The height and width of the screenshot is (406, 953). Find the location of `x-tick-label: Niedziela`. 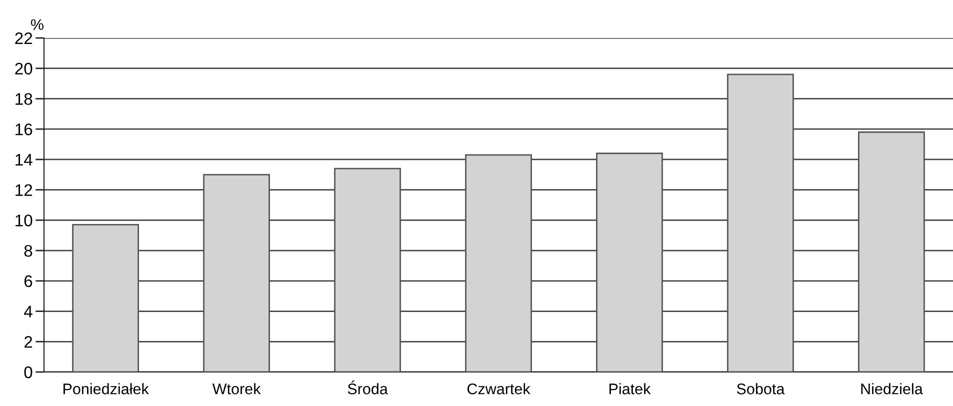

x-tick-label: Niedziela is located at coordinates (892, 388).